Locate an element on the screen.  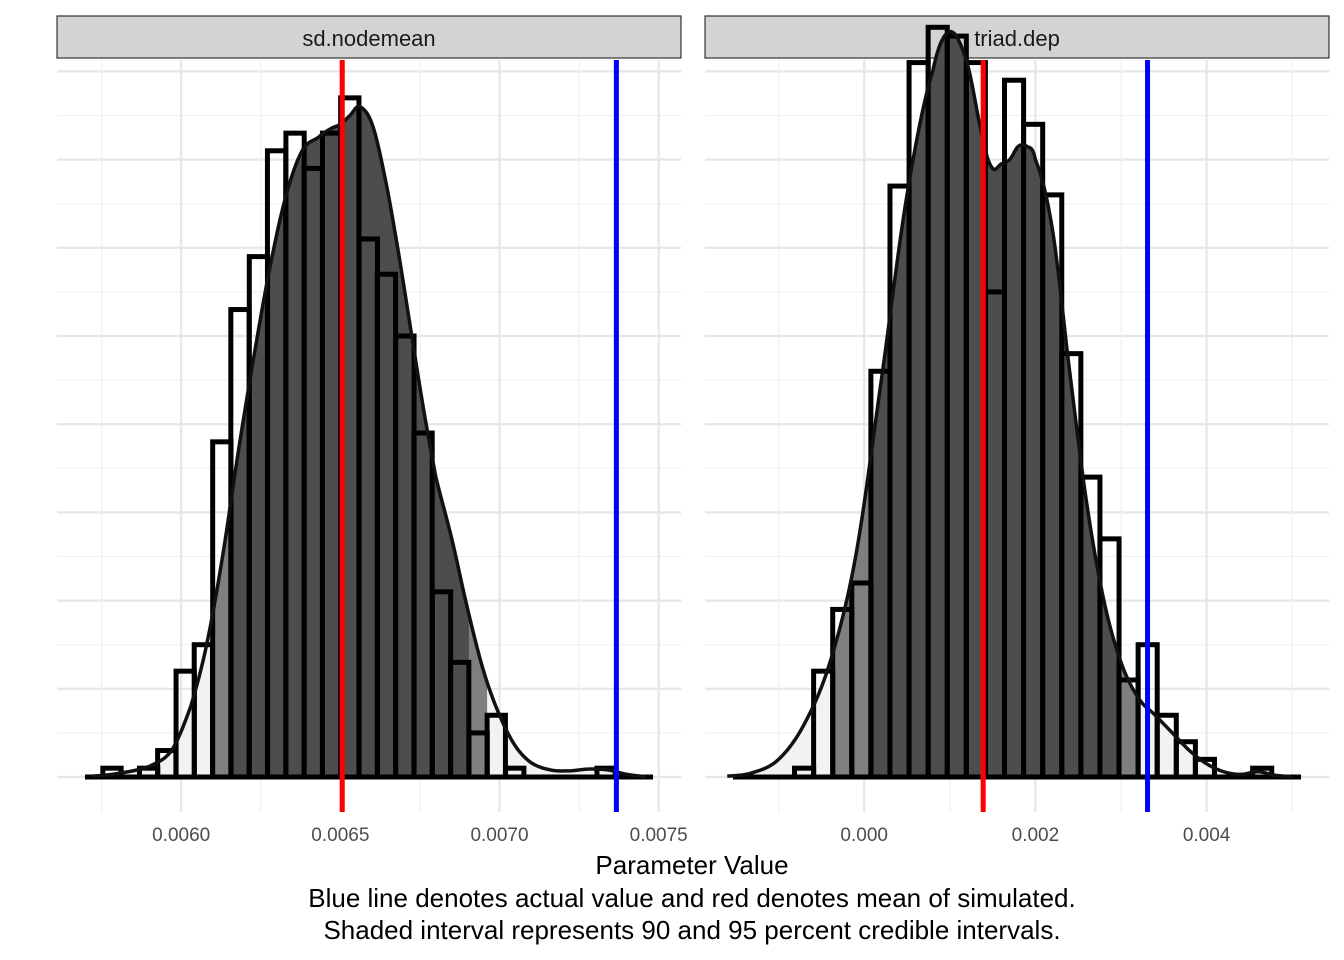
x-tick-label: 0.0070 is located at coordinates (499, 835).